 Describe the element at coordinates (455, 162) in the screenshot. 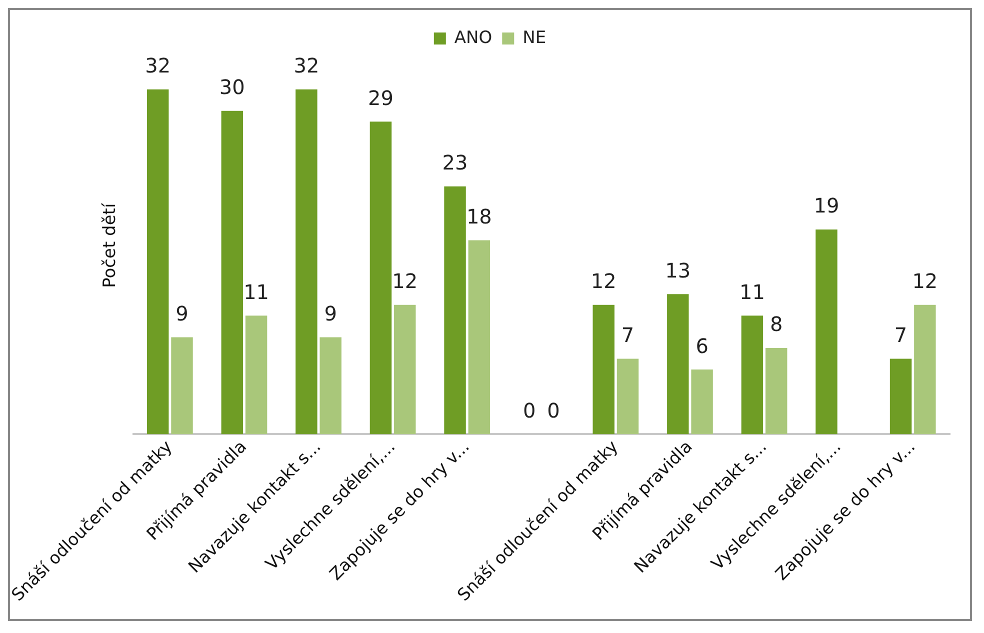

I see `data-label: 23` at that location.